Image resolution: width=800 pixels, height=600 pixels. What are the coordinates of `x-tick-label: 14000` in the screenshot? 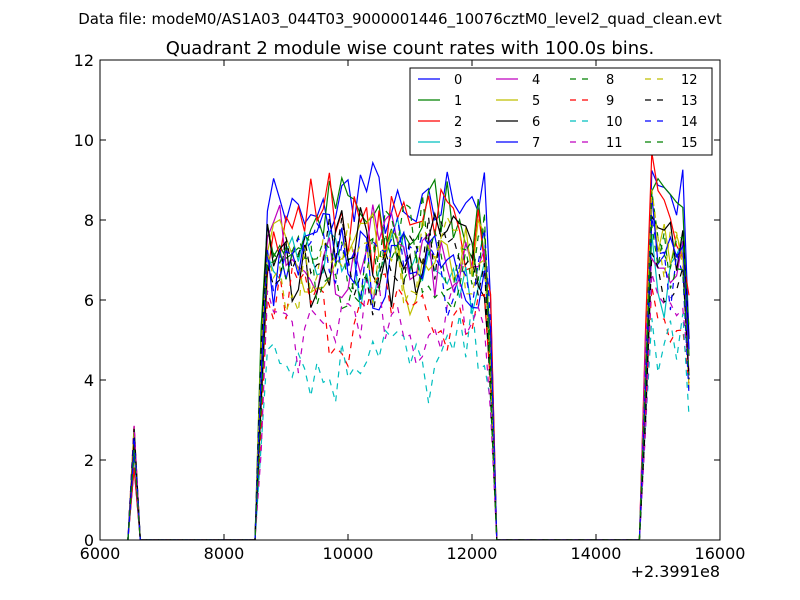 It's located at (596, 553).